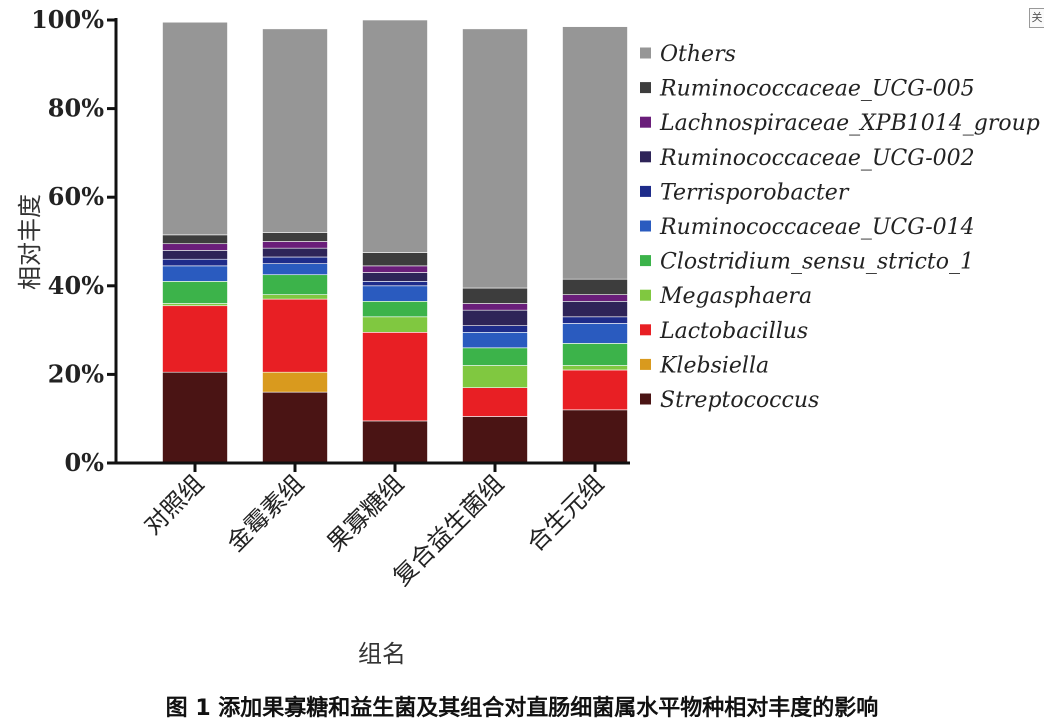  I want to click on x-tick-label: 对照组, so click(174, 504).